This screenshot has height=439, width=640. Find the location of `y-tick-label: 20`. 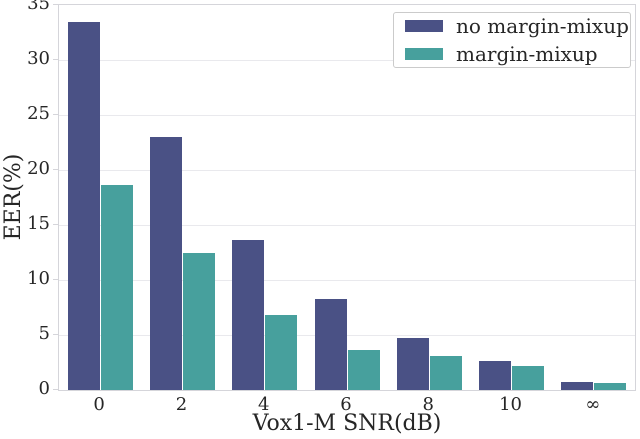

y-tick-label: 20 is located at coordinates (38, 168).